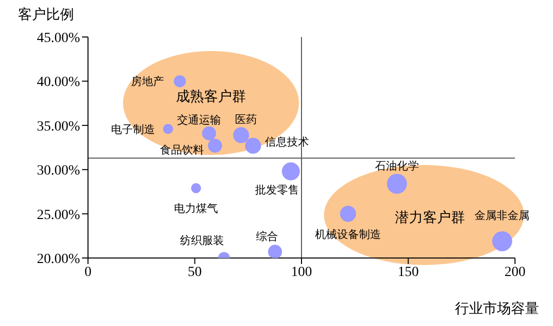 The image size is (553, 326). I want to click on x-tick-label: 200, so click(515, 272).